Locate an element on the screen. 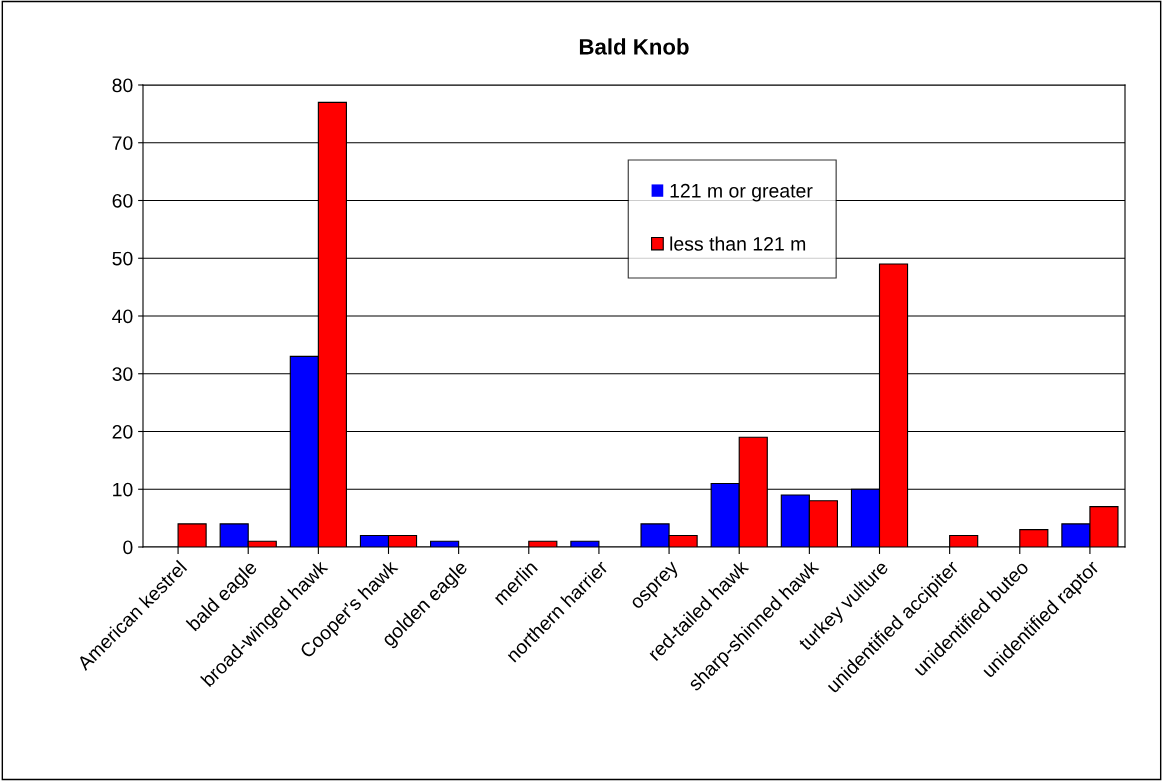 The height and width of the screenshot is (781, 1163). legend-label: 121 m or greater is located at coordinates (741, 192).